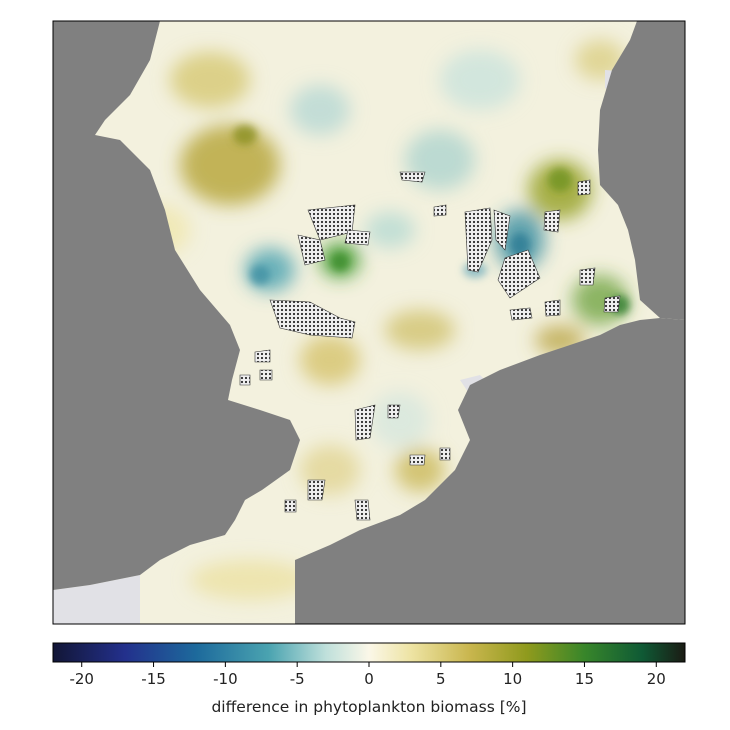  I want to click on colorbar-tick-label: -5, so click(297, 679).